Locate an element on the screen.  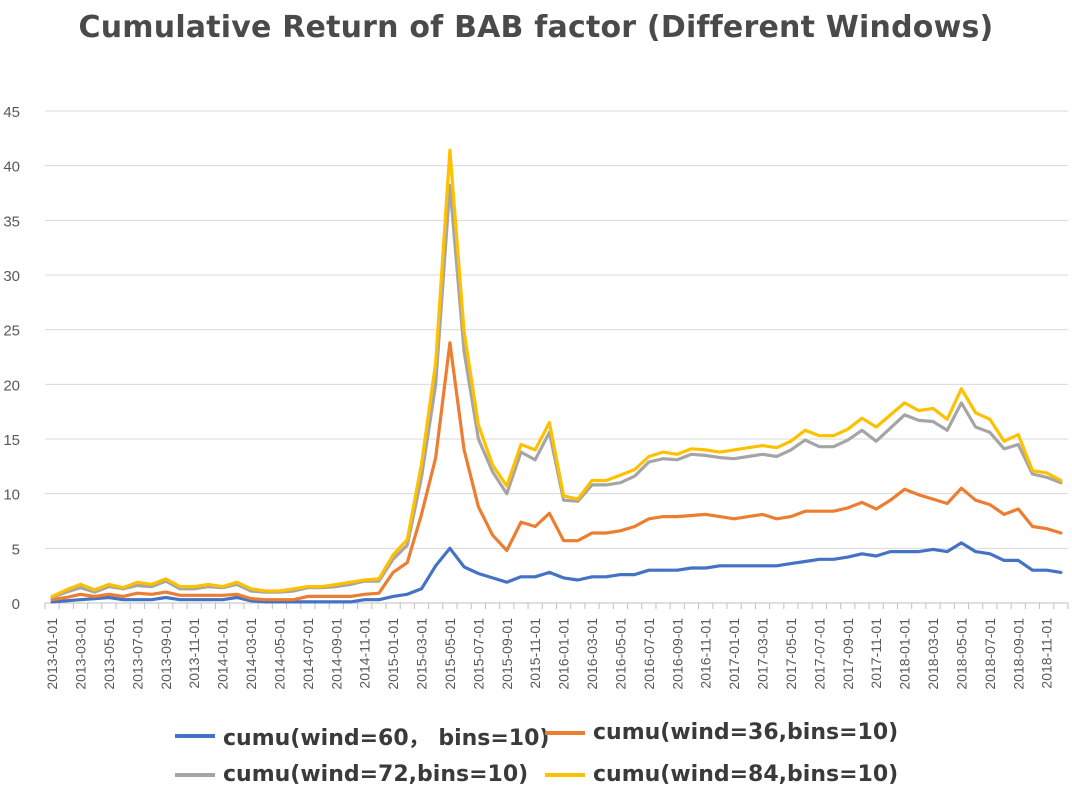
legend-label: cumu(wind=60， bins=10) is located at coordinates (386, 738).